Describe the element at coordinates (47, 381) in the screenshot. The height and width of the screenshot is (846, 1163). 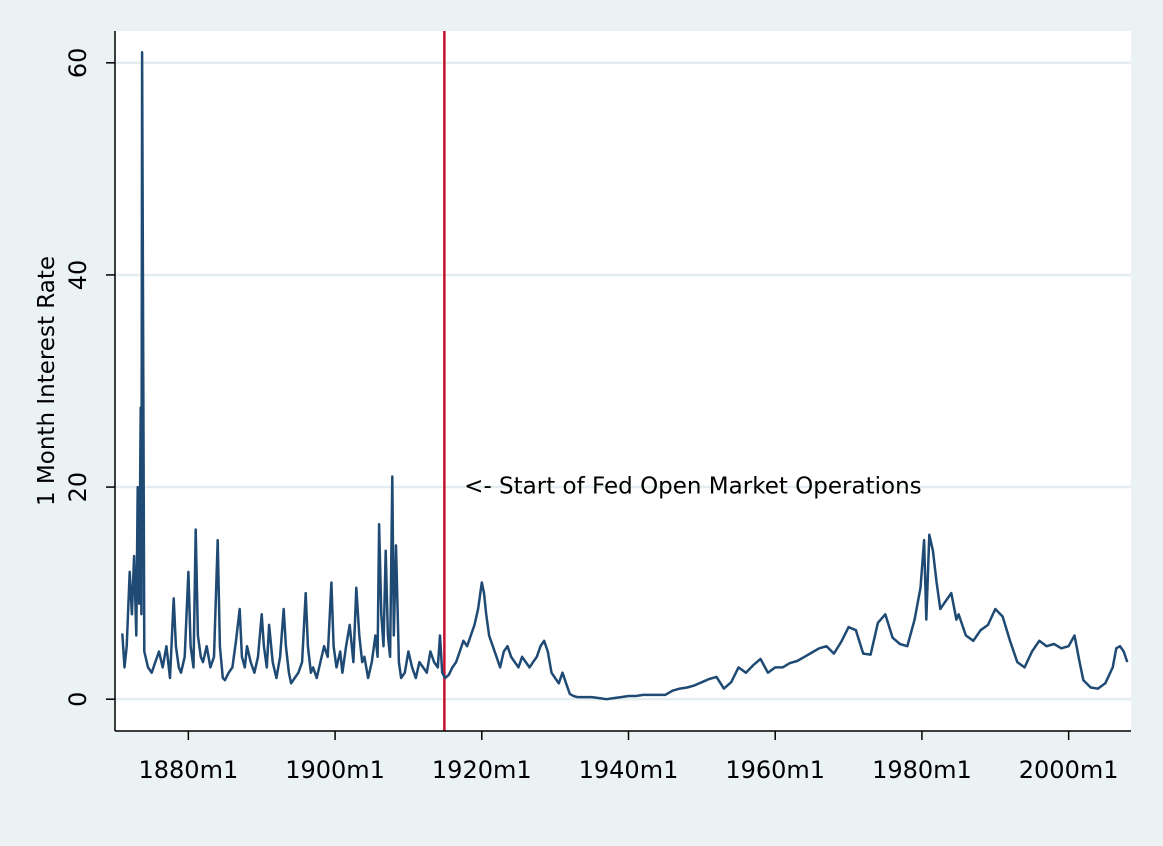
I see `y-axis-title: 1 Month Interest Rate` at that location.